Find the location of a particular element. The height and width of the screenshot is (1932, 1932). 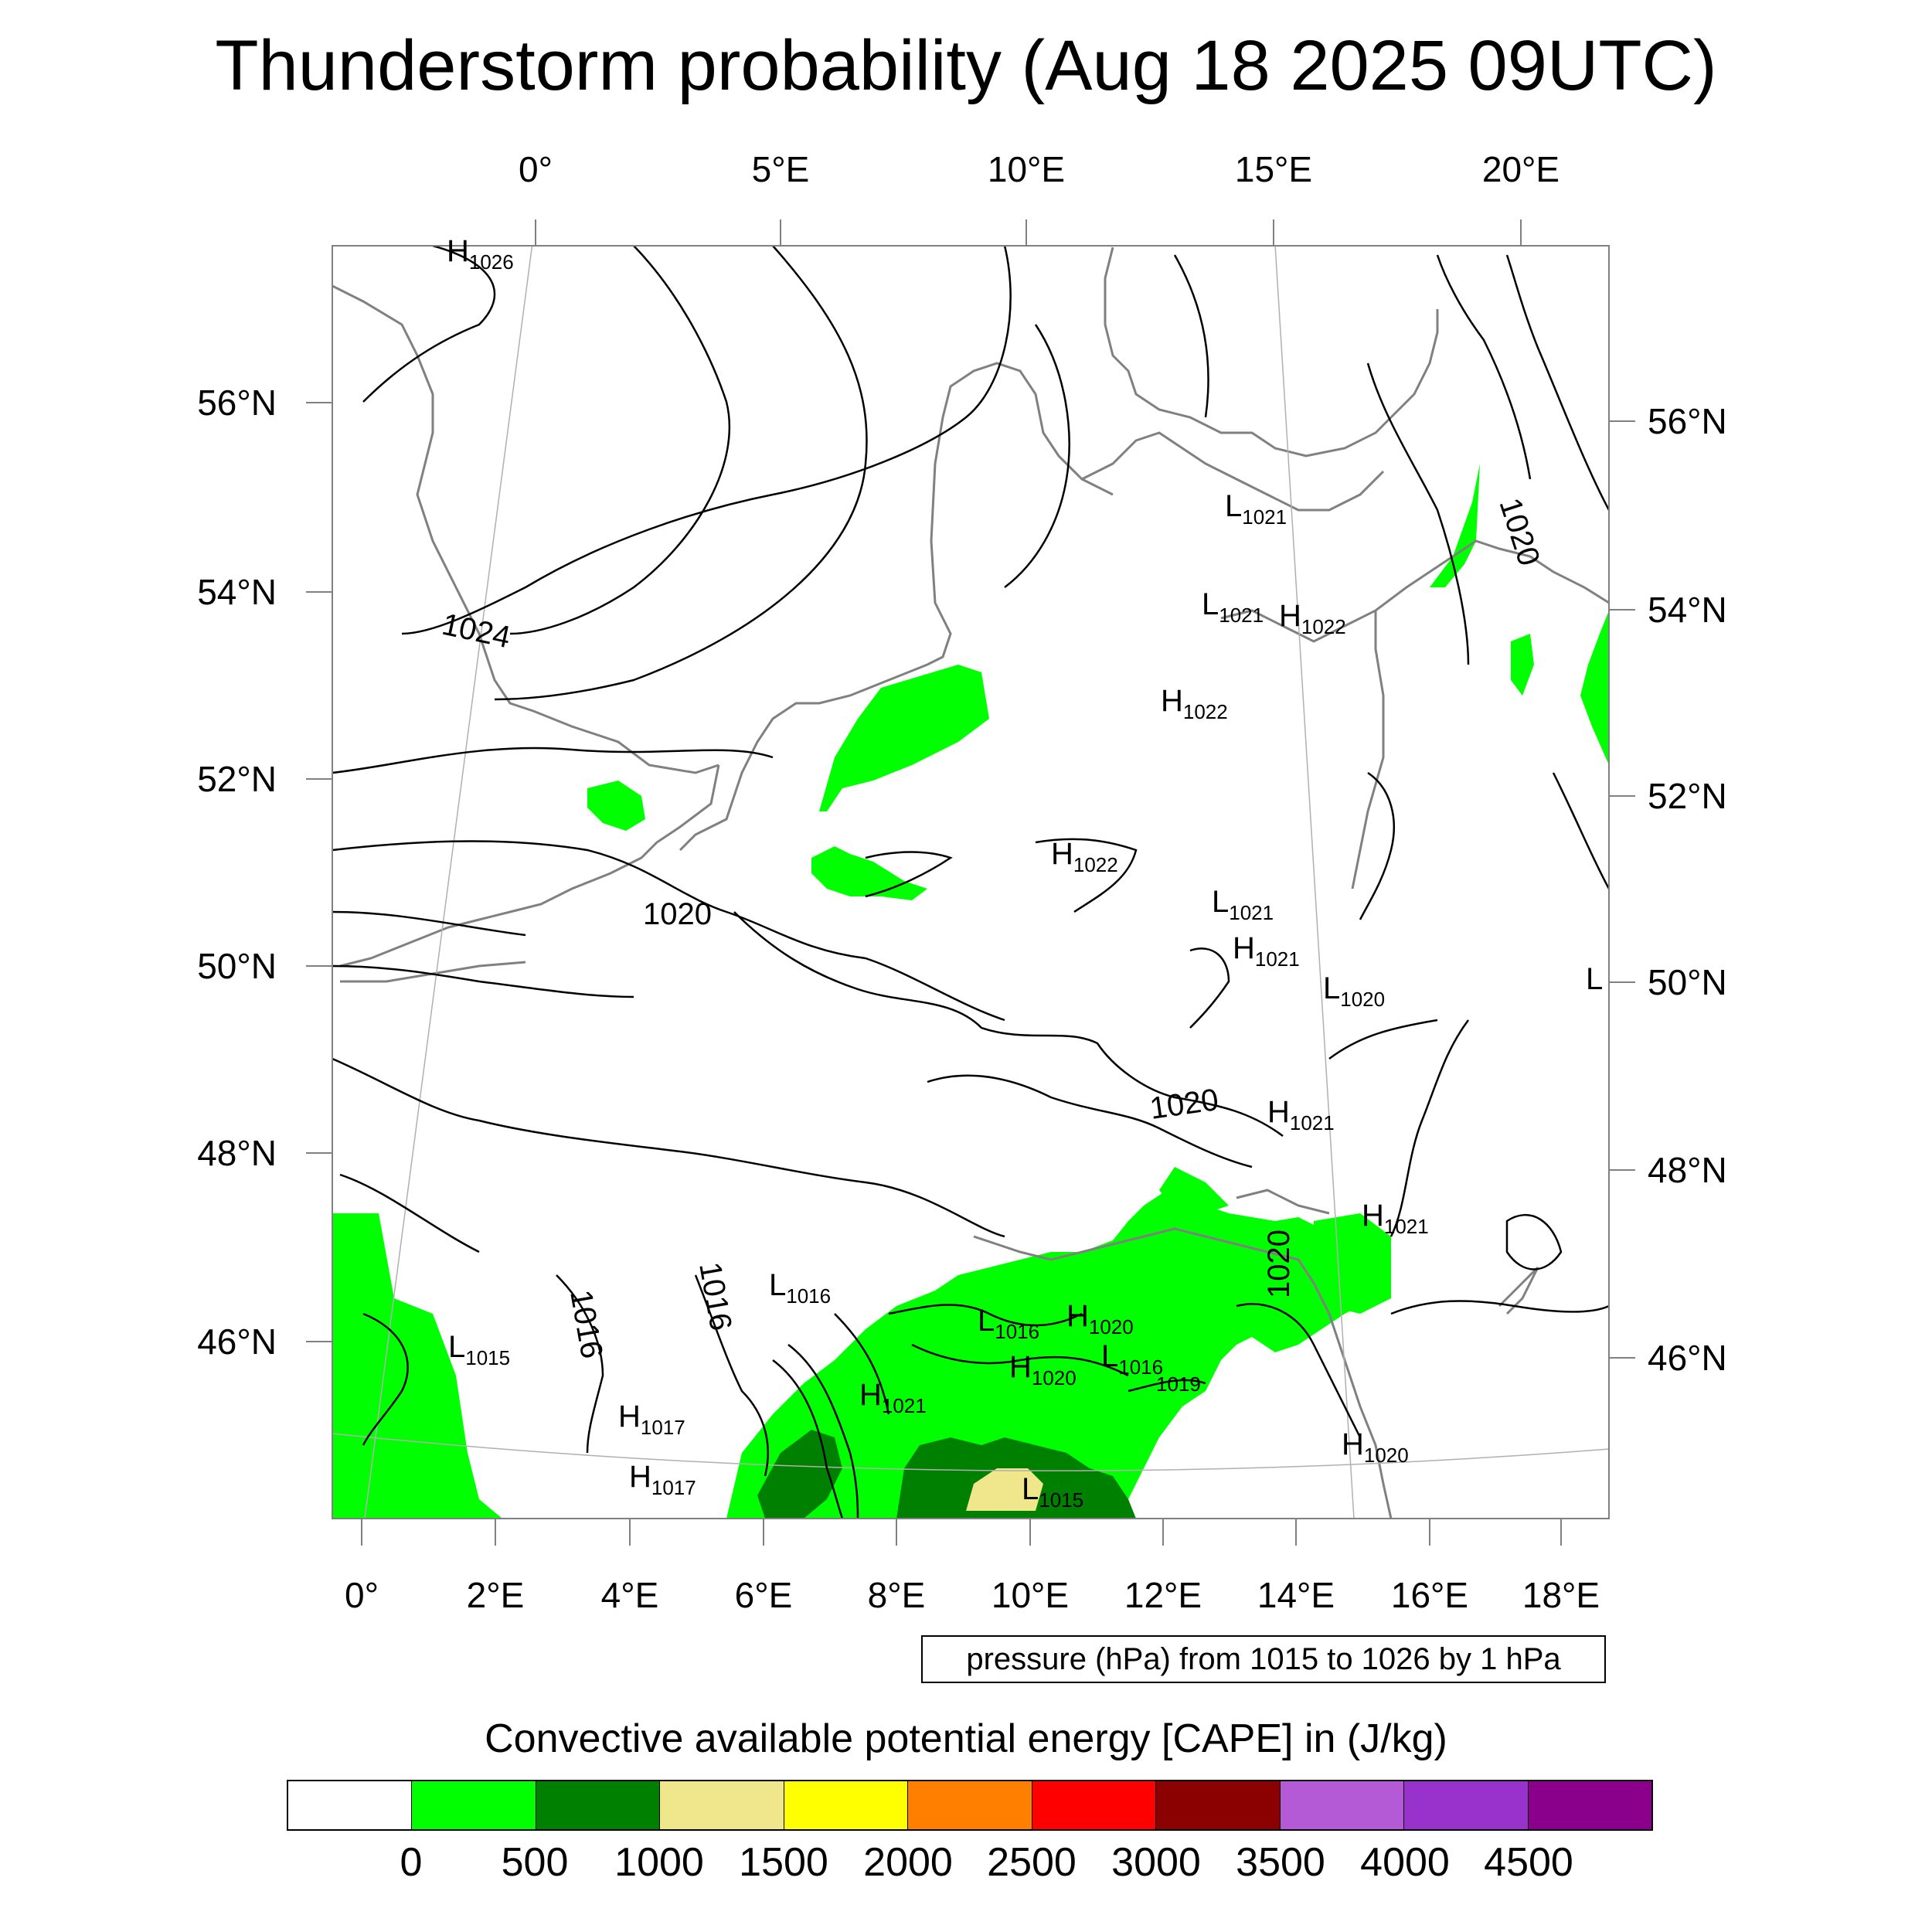

bottom-lon-label: 6°E is located at coordinates (764, 1595).